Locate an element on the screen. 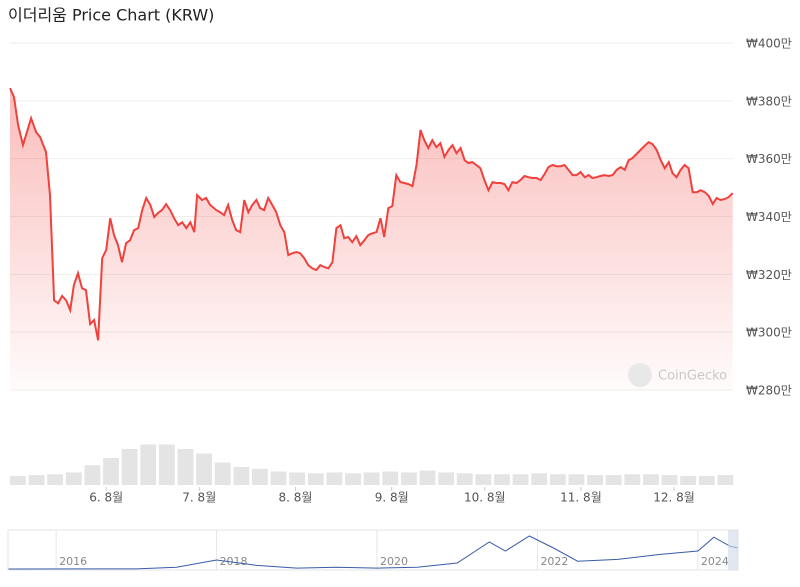 This screenshot has width=800, height=587. chart-title: 이더리움 Price Chart (KRW) is located at coordinates (111, 15).